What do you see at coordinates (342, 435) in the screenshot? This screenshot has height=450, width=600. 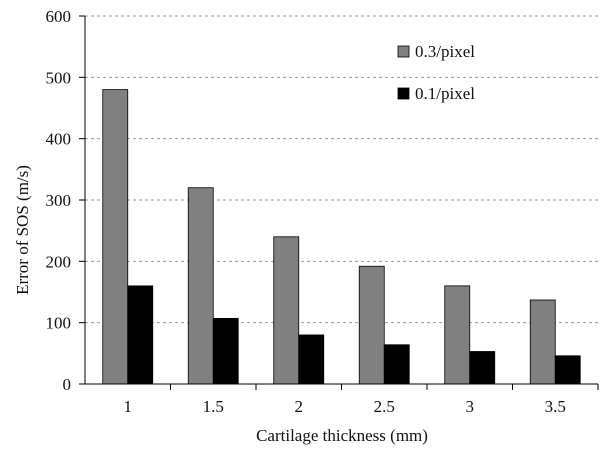 I see `x-axis-title: Cartilage thickness (mm)` at bounding box center [342, 435].